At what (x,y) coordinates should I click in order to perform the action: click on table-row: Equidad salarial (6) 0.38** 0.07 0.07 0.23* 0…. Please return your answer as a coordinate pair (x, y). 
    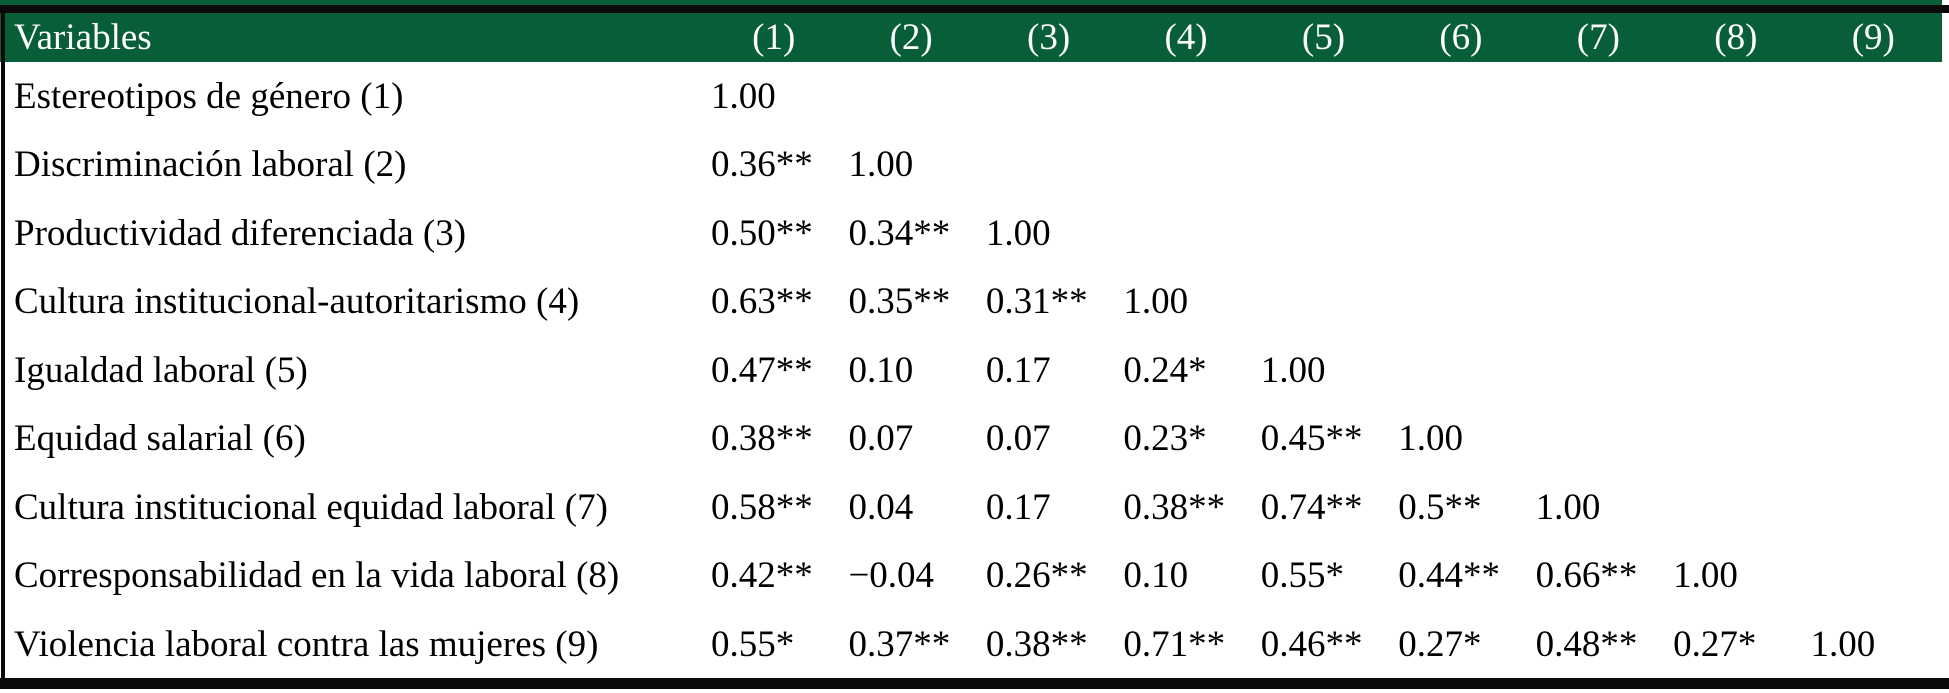
    Looking at the image, I should click on (971, 439).